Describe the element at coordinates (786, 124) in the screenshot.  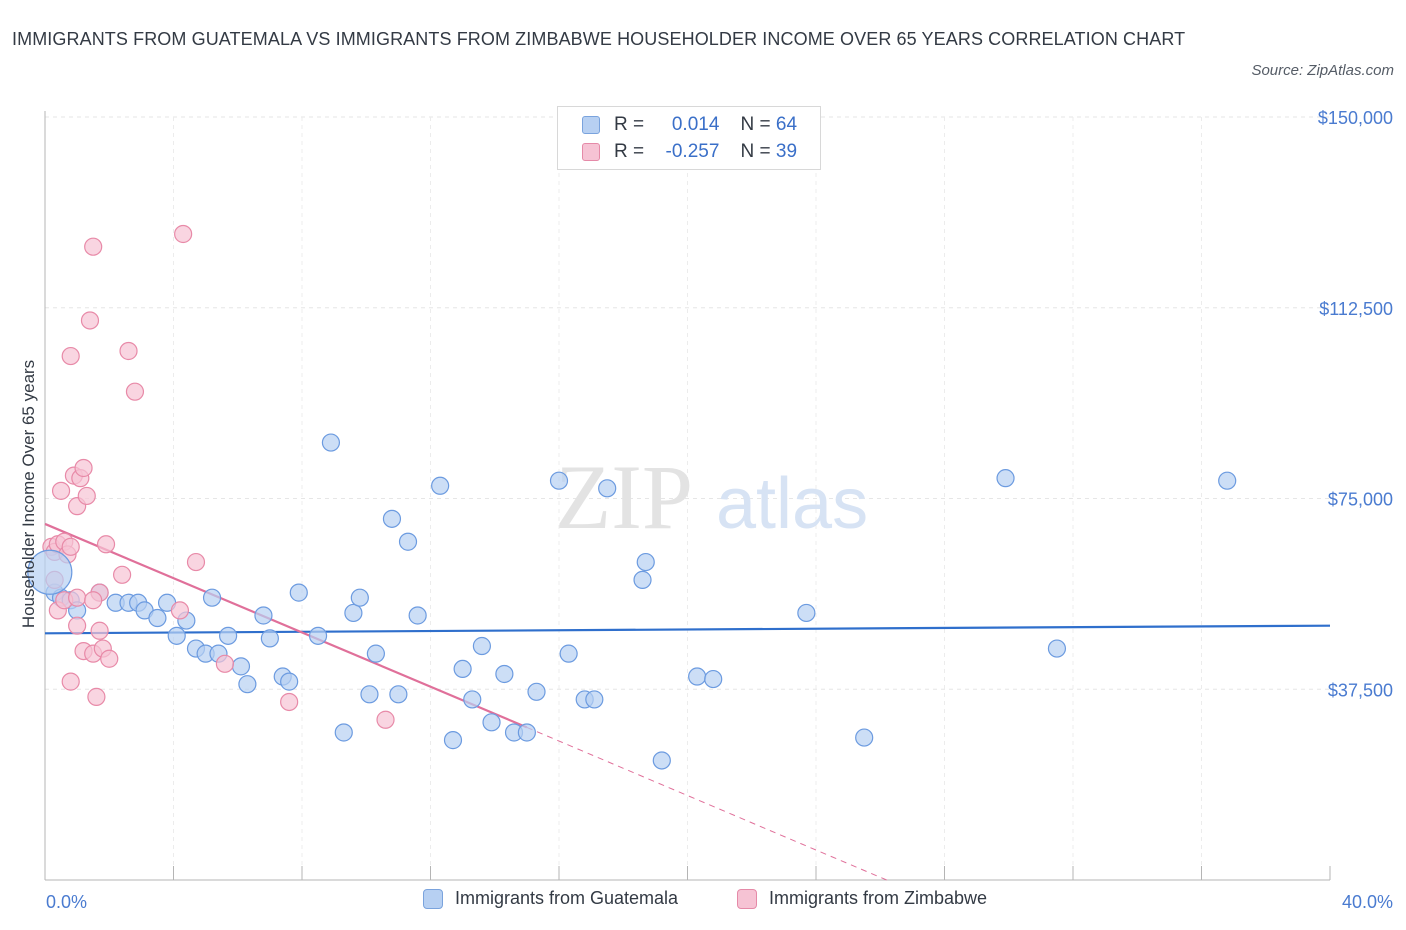
I see `legend-n-value-guatemala: 64` at that location.